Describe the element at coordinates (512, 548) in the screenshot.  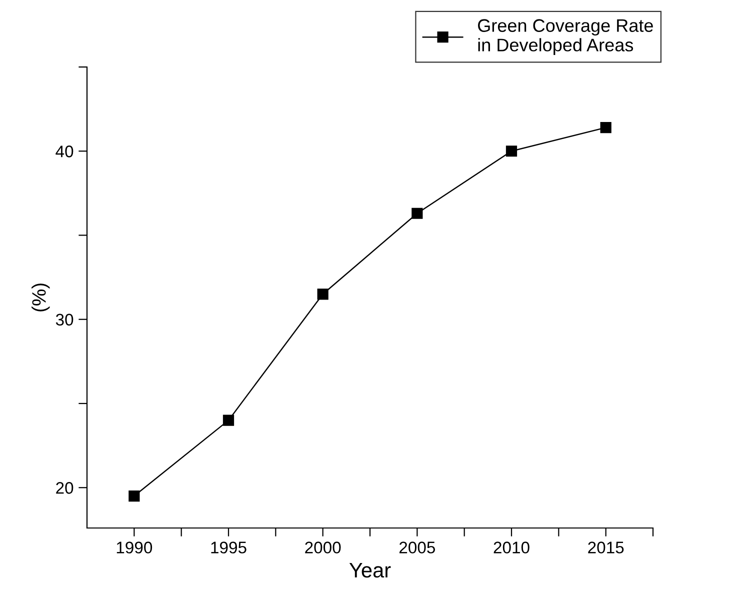
I see `x-tick-label: 2010` at that location.